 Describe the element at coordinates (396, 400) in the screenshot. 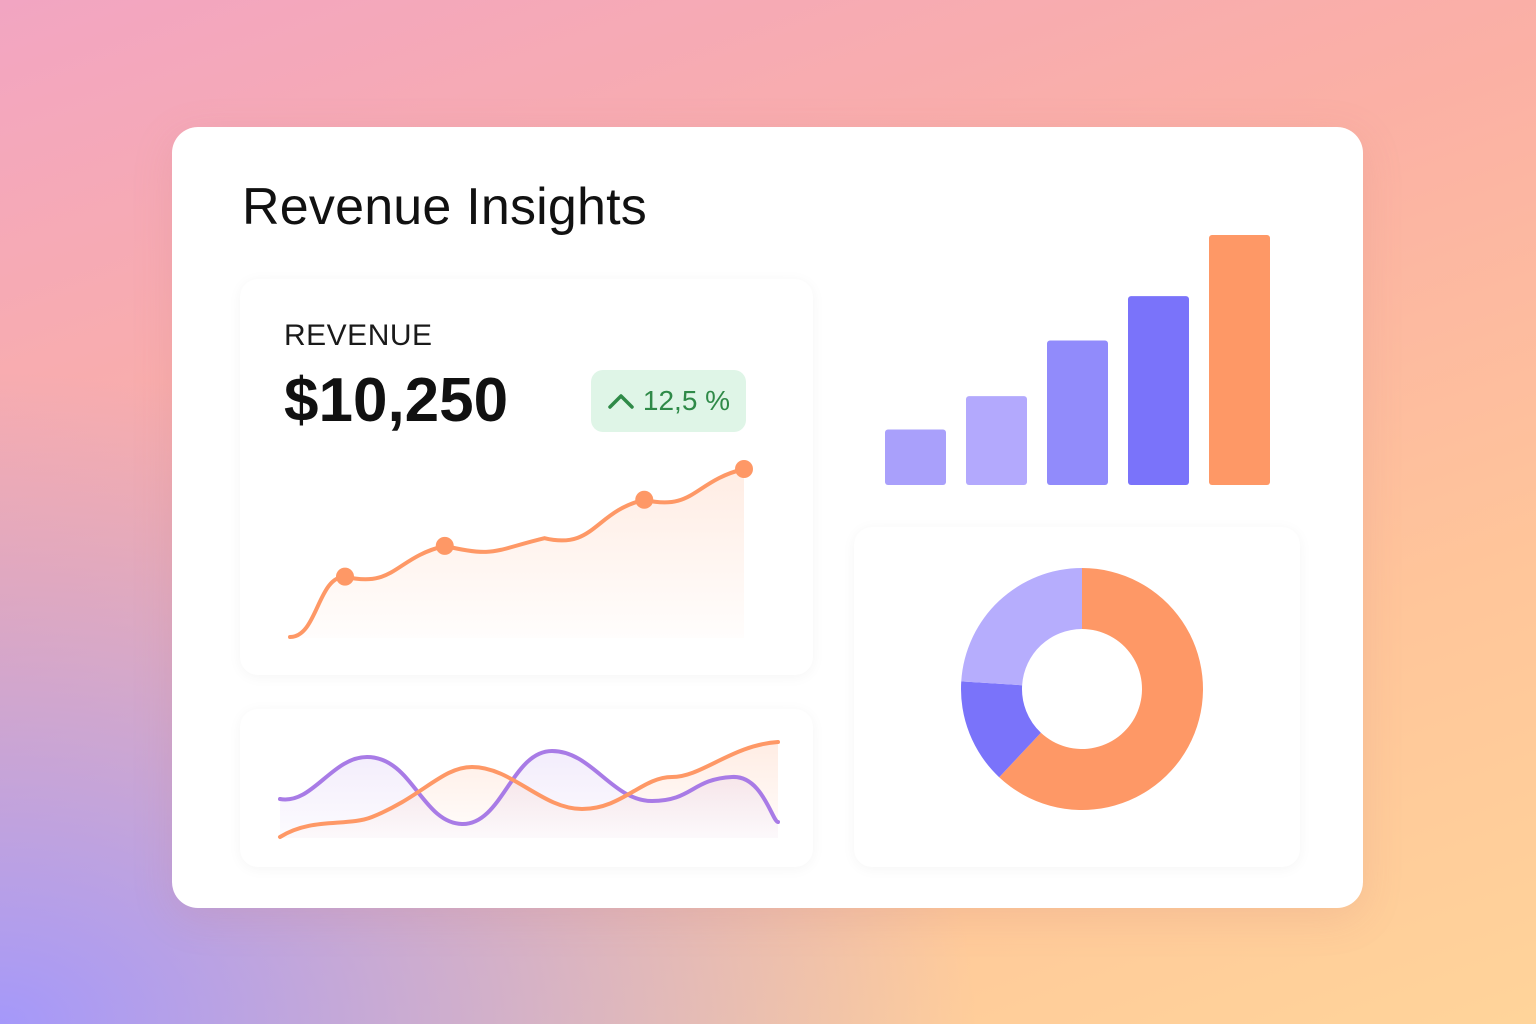

I see `revenue-value: $10,250` at that location.